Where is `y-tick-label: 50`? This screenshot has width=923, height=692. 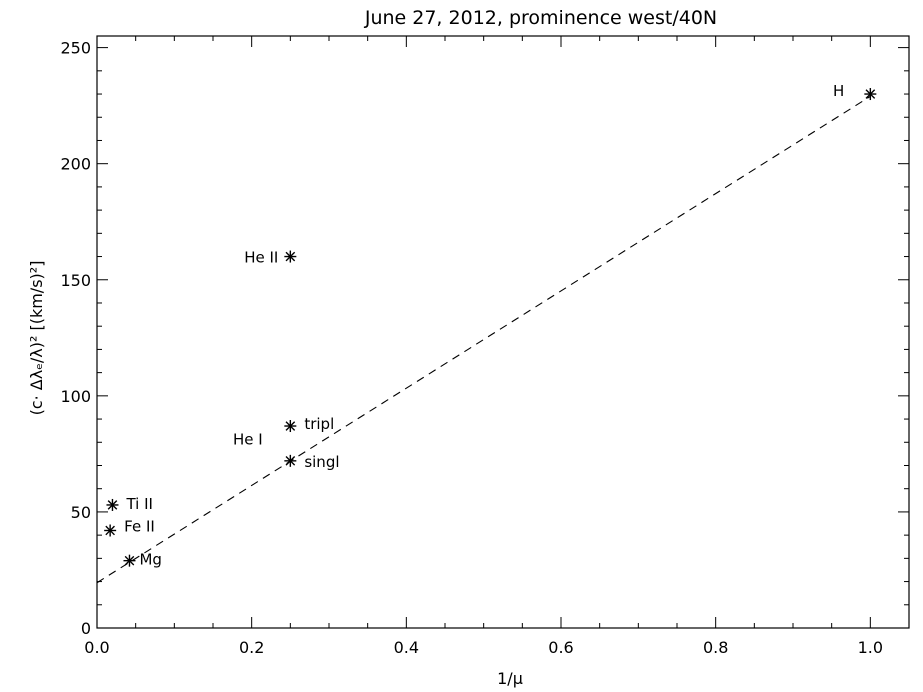 y-tick-label: 50 is located at coordinates (81, 512).